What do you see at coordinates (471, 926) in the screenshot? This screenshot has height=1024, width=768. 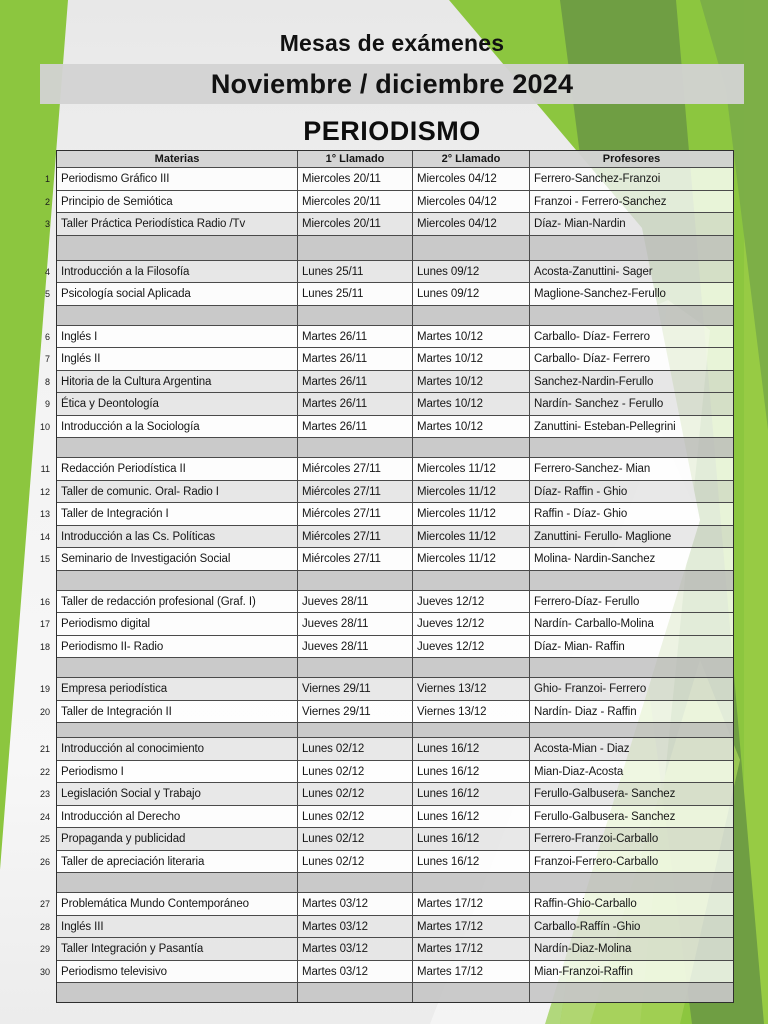 I see `cell-llamado2: Martes 17/12` at bounding box center [471, 926].